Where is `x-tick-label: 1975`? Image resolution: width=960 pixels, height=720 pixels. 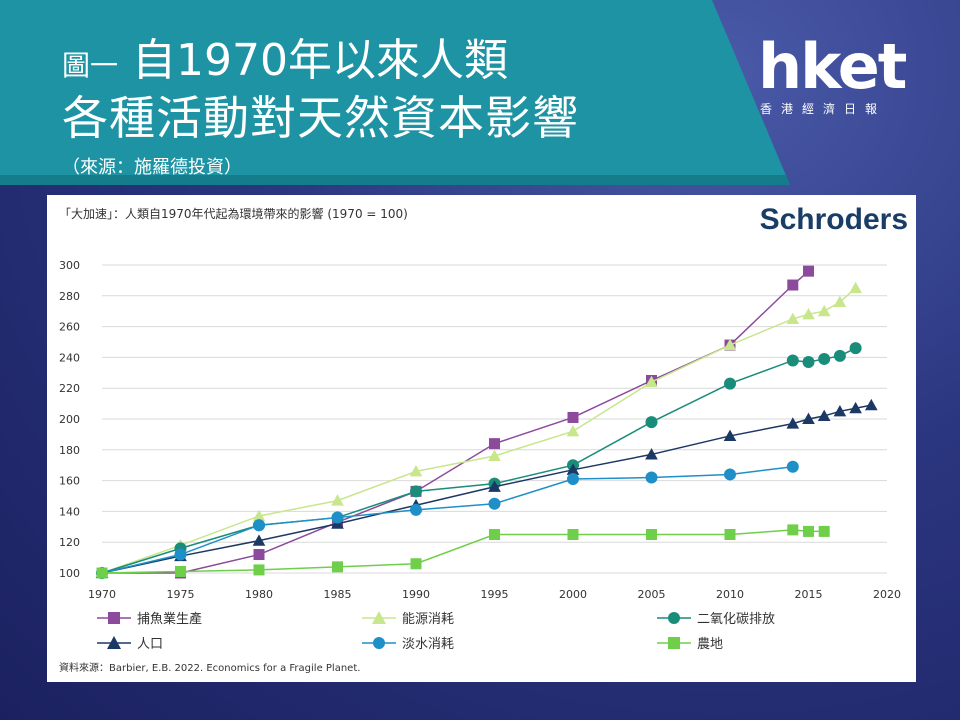
x-tick-label: 1975 is located at coordinates (181, 594).